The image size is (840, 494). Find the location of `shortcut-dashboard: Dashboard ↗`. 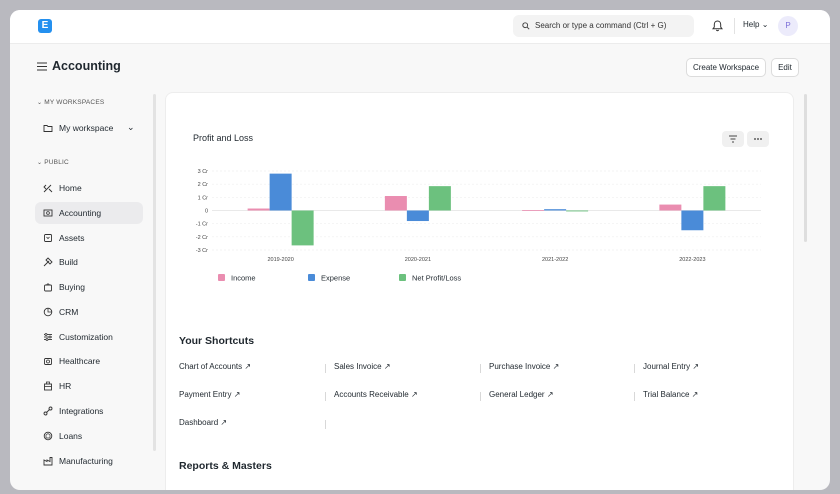

shortcut-dashboard: Dashboard ↗ is located at coordinates (203, 422).